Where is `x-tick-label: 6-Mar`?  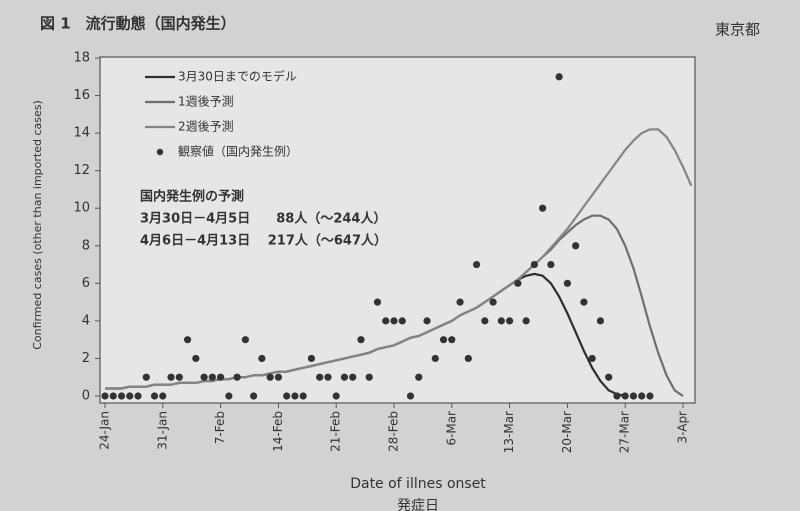 x-tick-label: 6-Mar is located at coordinates (451, 428).